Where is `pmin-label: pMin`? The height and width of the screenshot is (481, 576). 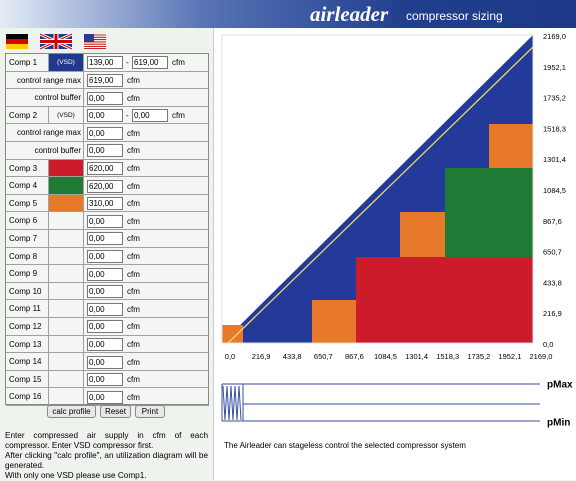 pmin-label: pMin is located at coordinates (558, 423).